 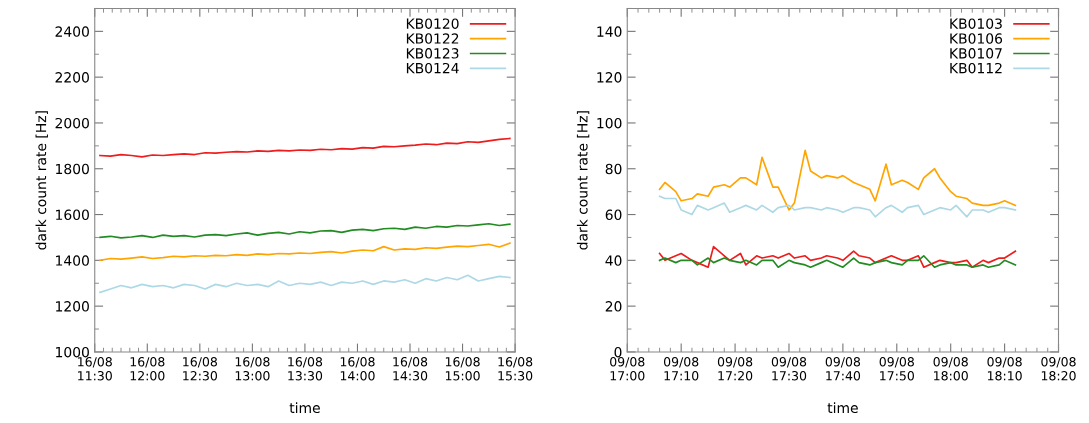 I want to click on x-tick-label: 09/08 17:00, so click(x=627, y=369).